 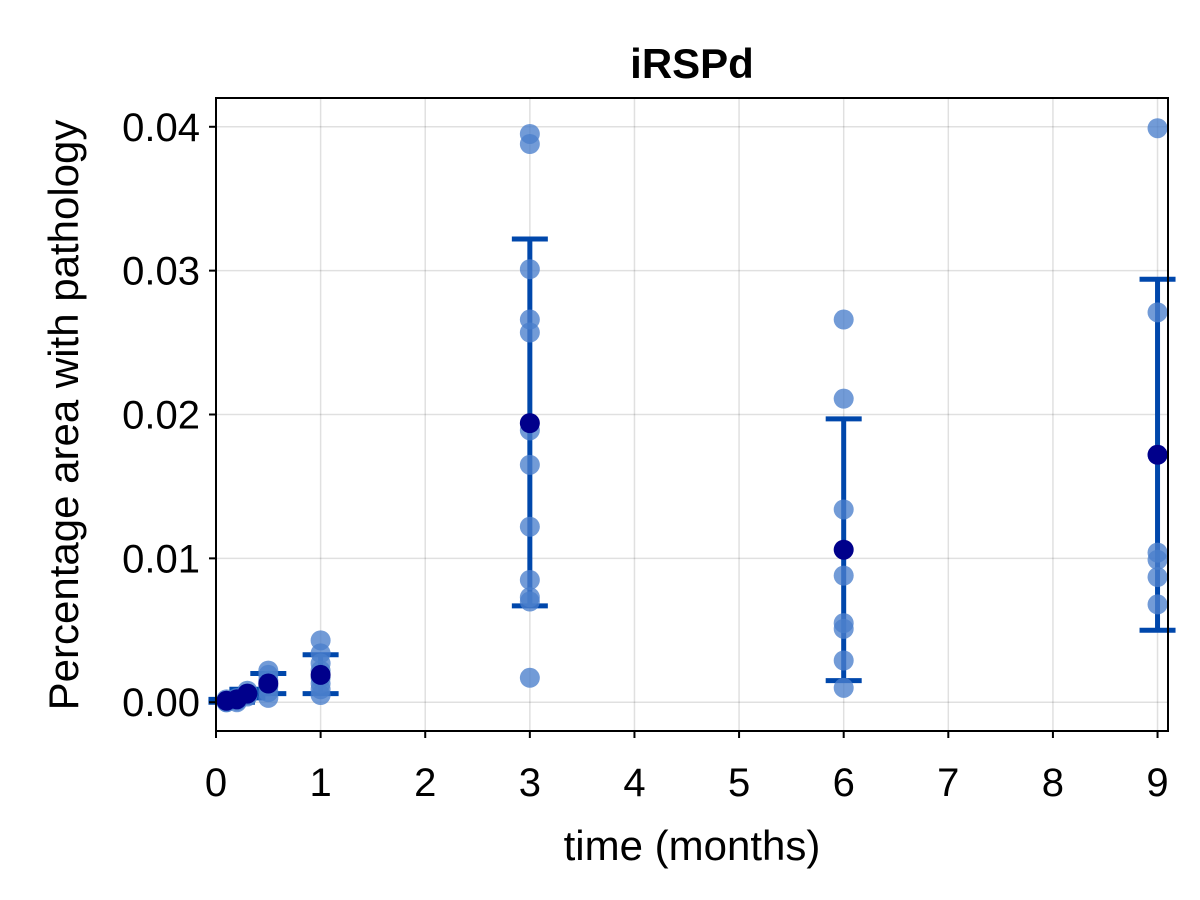 I want to click on x-tick-label: 2, so click(x=425, y=783).